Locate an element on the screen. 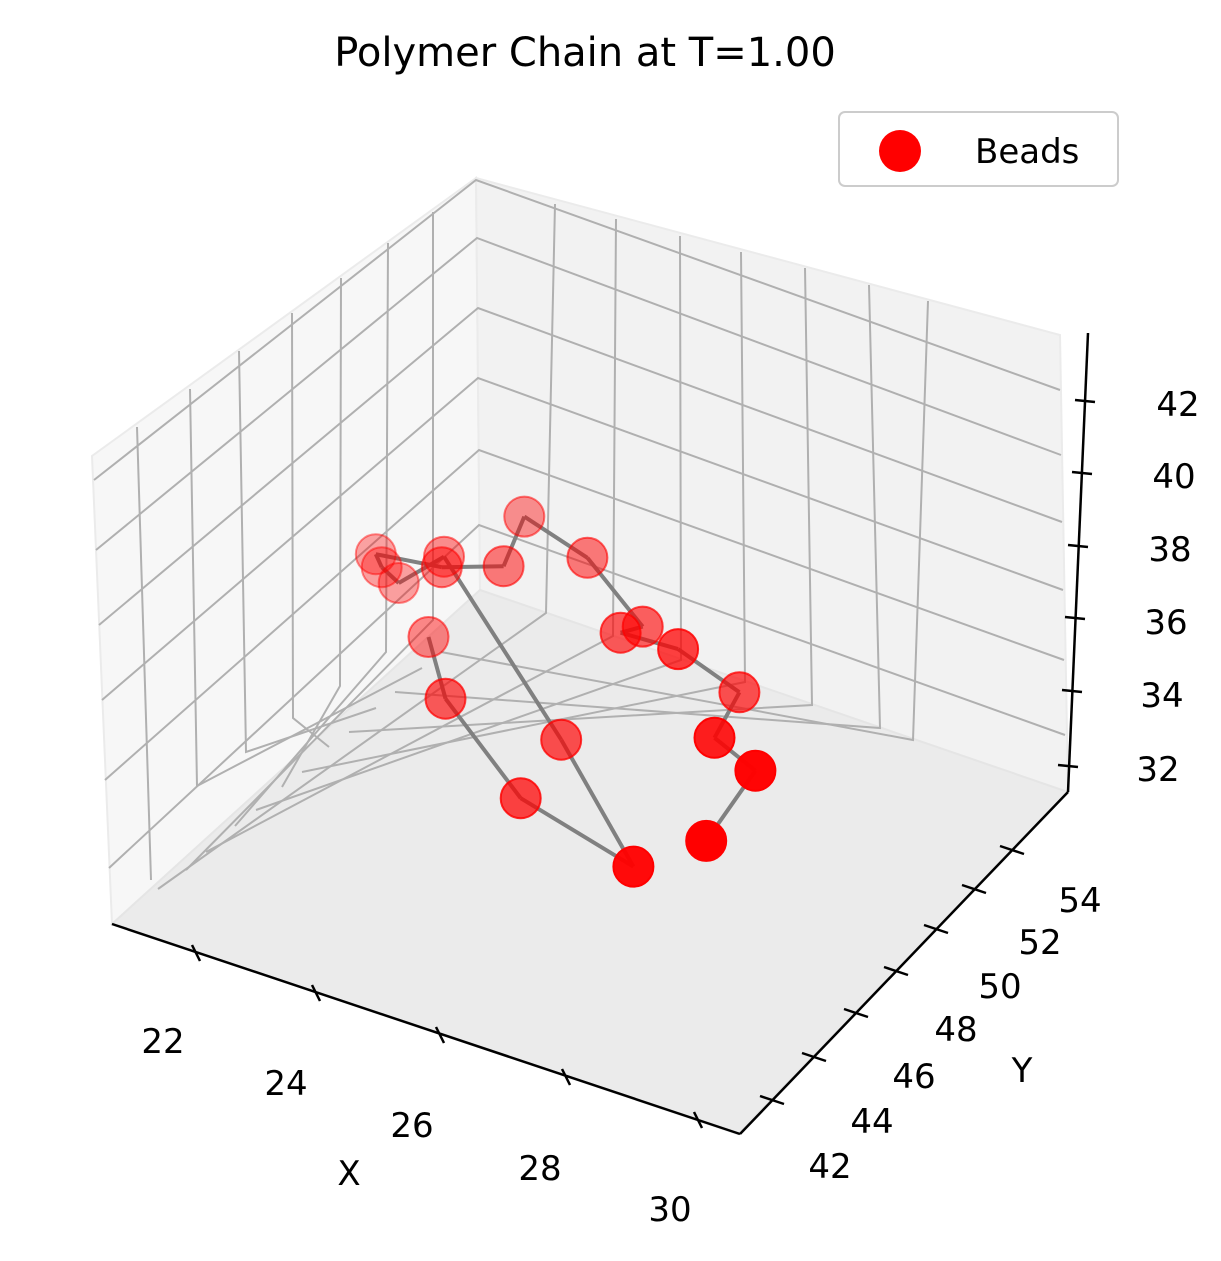 The width and height of the screenshot is (1221, 1261). x-axis-label: X is located at coordinates (348, 1174).